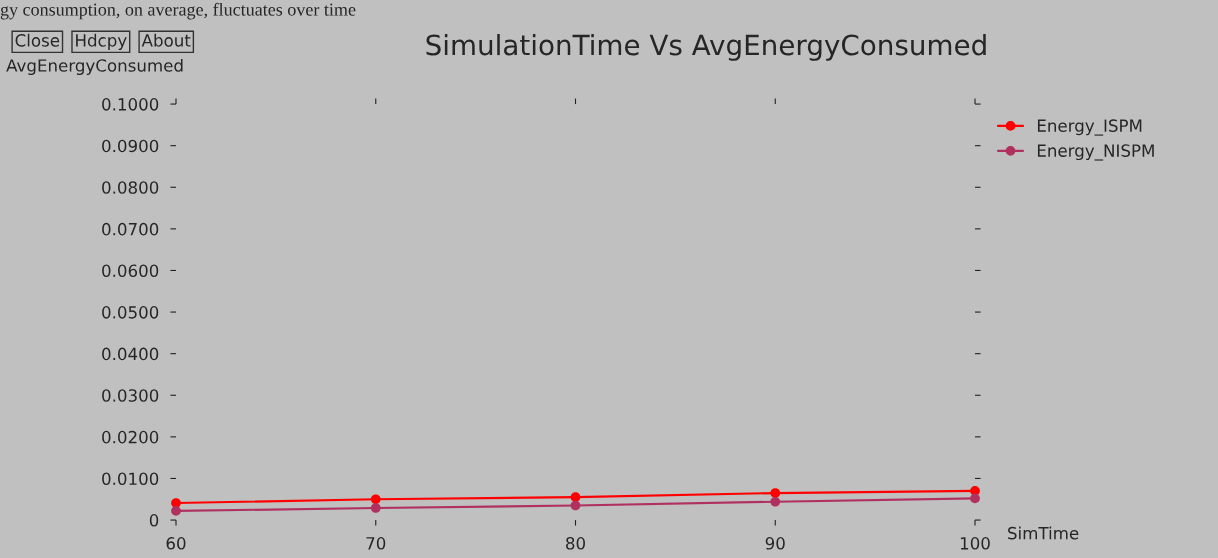  Describe the element at coordinates (975, 543) in the screenshot. I see `x-tick-label: 100` at that location.